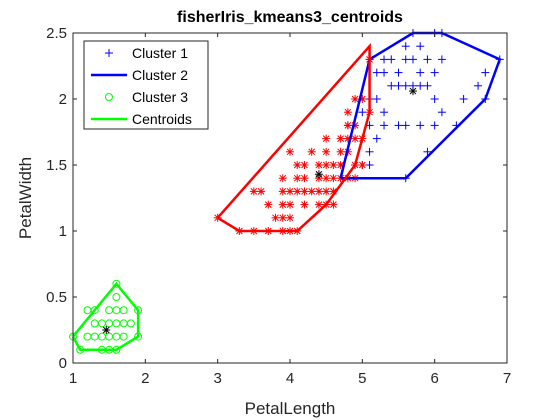 This screenshot has height=420, width=560. I want to click on legend: Cluster 1 Cluster 2 Cluster 3 Centroids, so click(146, 85).